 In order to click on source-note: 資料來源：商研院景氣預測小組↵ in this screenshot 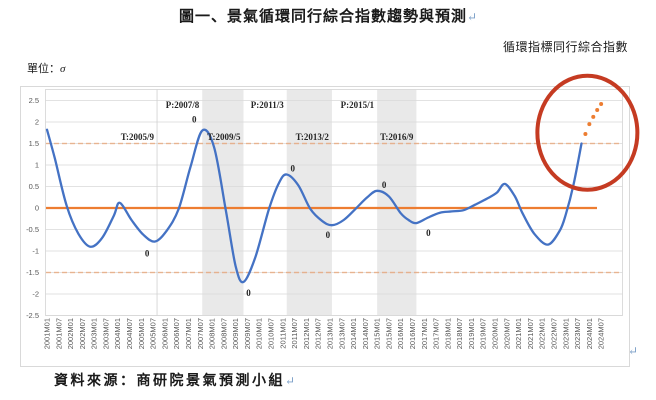, I will do `click(174, 380)`.